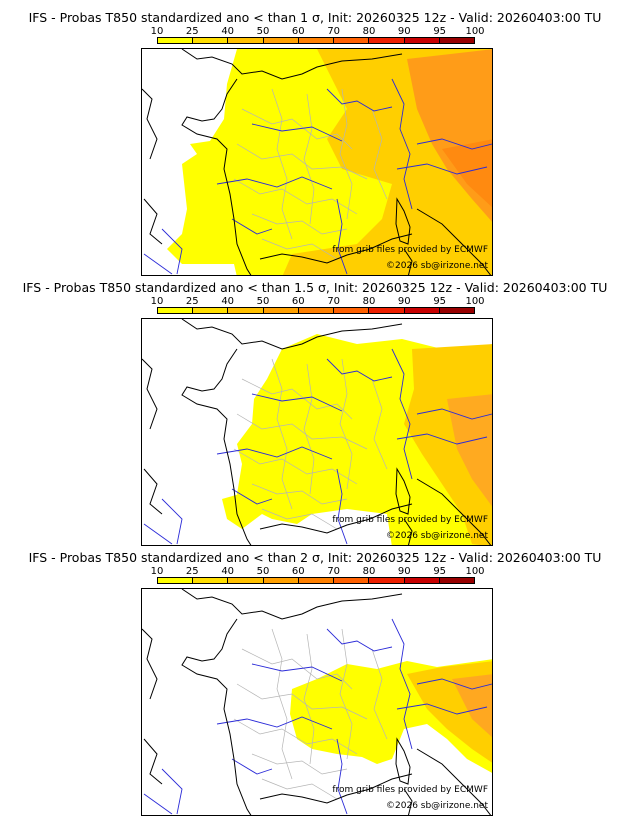 This screenshot has height=828, width=630. Describe the element at coordinates (242, 509) in the screenshot. I see `prob-zone-low` at that location.